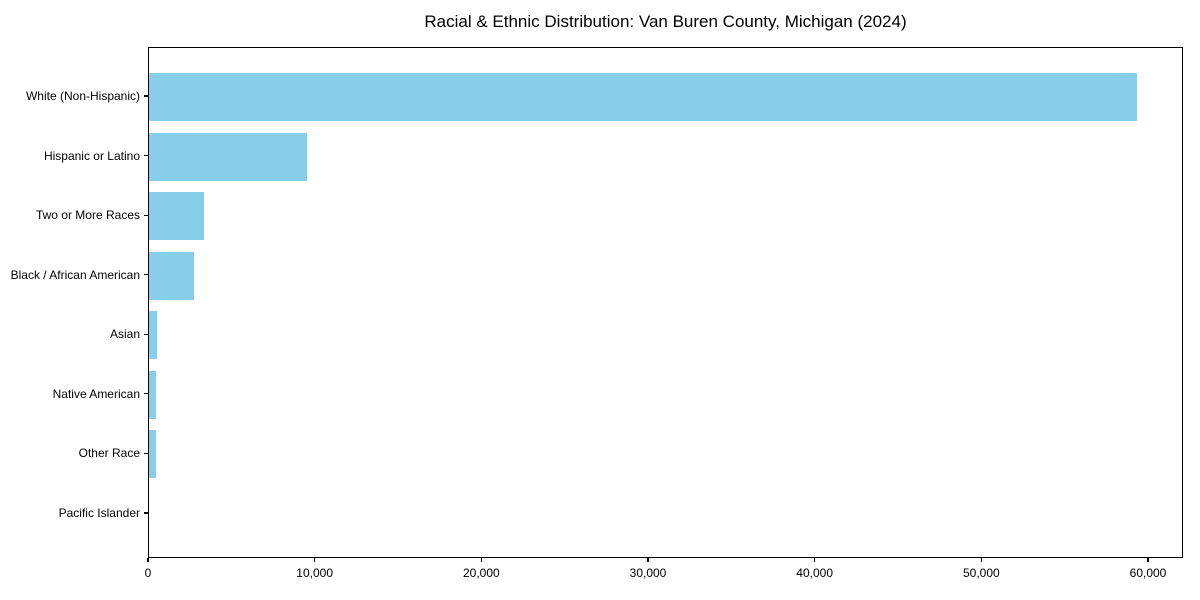 The height and width of the screenshot is (600, 1200). What do you see at coordinates (152, 394) in the screenshot?
I see `bar-native-american` at bounding box center [152, 394].